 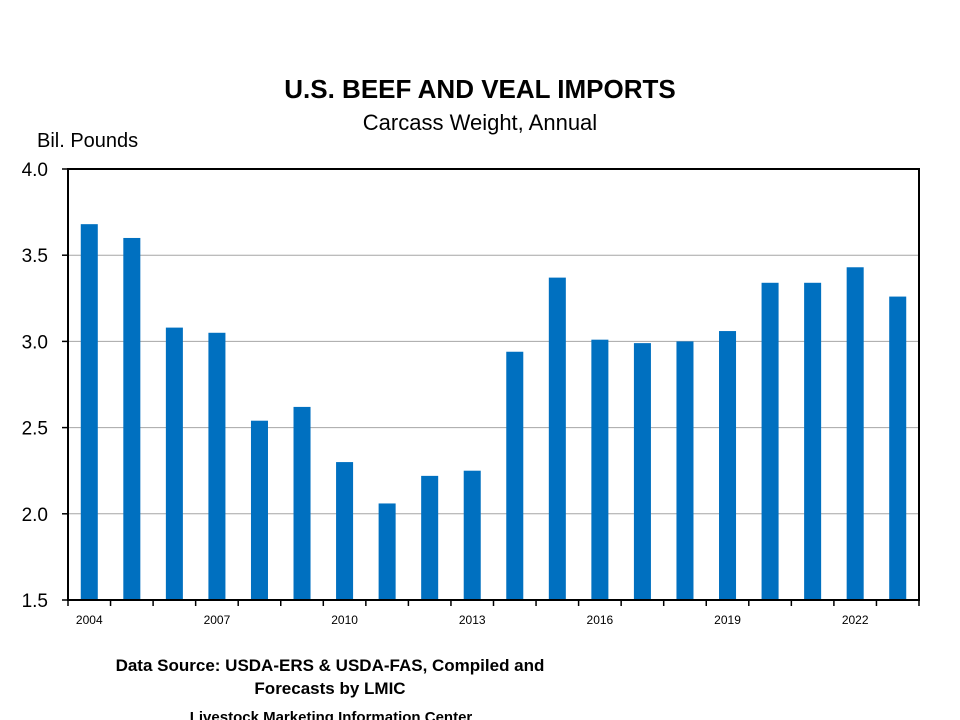 What do you see at coordinates (600, 620) in the screenshot?
I see `x-tick-label: 2016` at bounding box center [600, 620].